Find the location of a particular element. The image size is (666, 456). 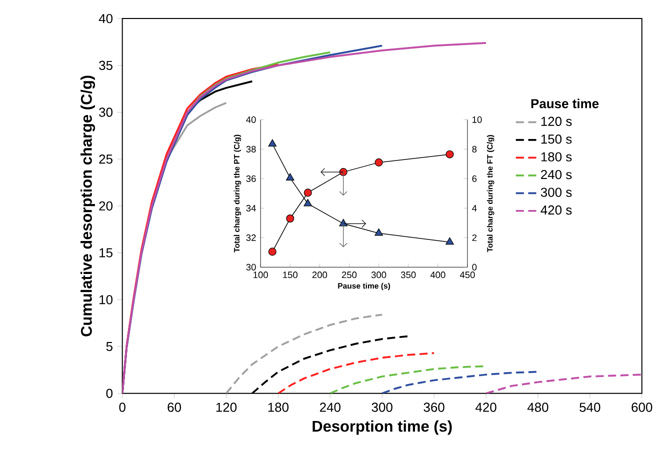

y-tick-label: 35 is located at coordinates (105, 65).